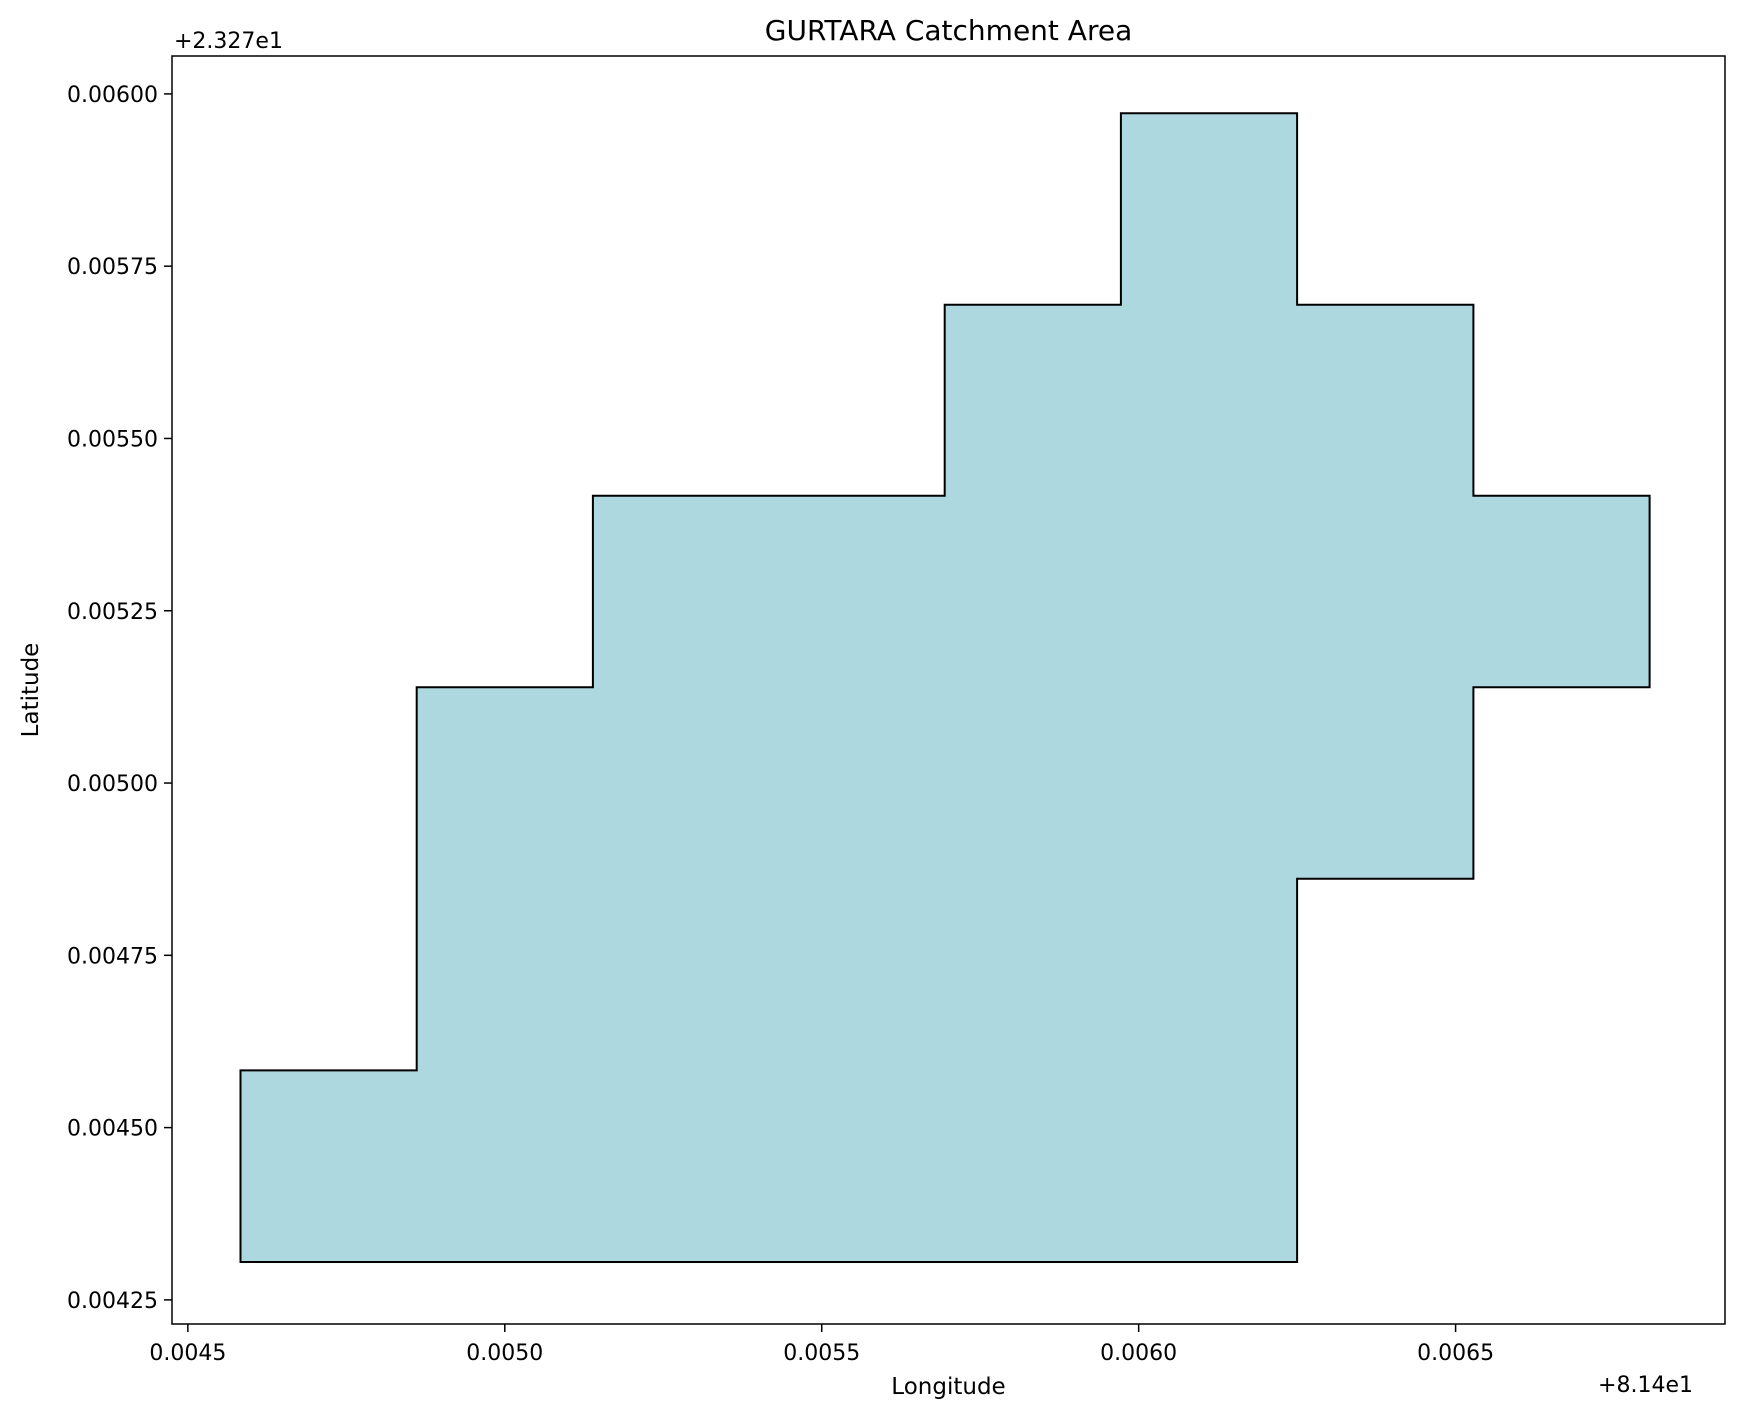  I want to click on y-axis-title: Latitude, so click(31, 690).